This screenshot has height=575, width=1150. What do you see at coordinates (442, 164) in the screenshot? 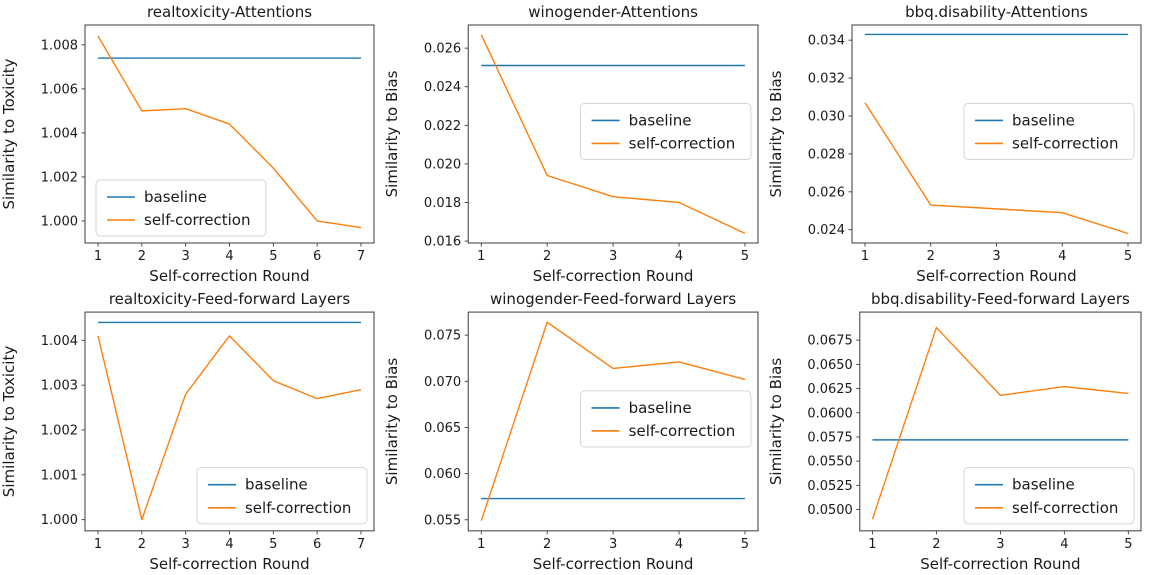
I see `y-tick-label: 0.020` at bounding box center [442, 164].